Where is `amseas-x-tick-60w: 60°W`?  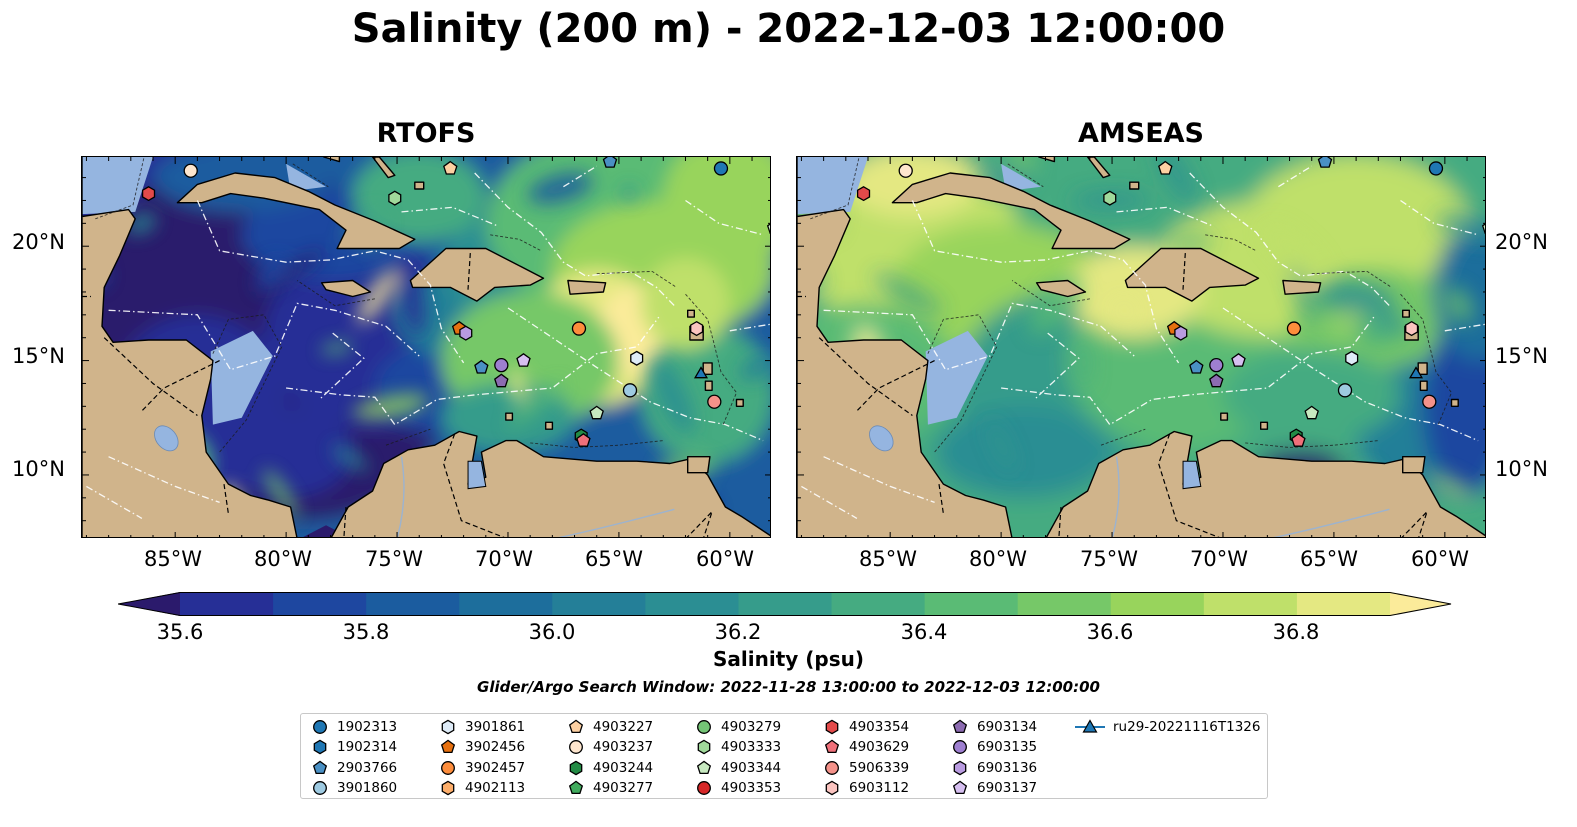
amseas-x-tick-60w: 60°W is located at coordinates (1440, 559).